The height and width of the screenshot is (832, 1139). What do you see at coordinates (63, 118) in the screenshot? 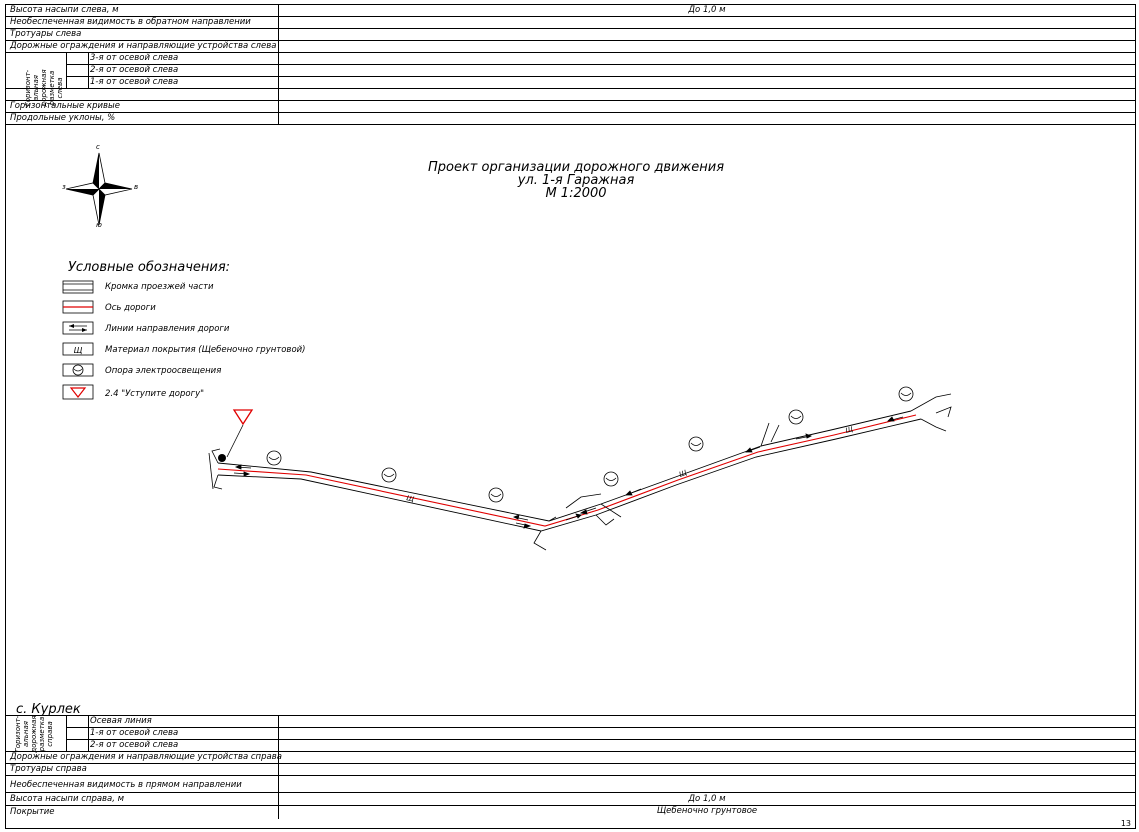
I see `row-label: Продольные уклоны, %` at bounding box center [63, 118].